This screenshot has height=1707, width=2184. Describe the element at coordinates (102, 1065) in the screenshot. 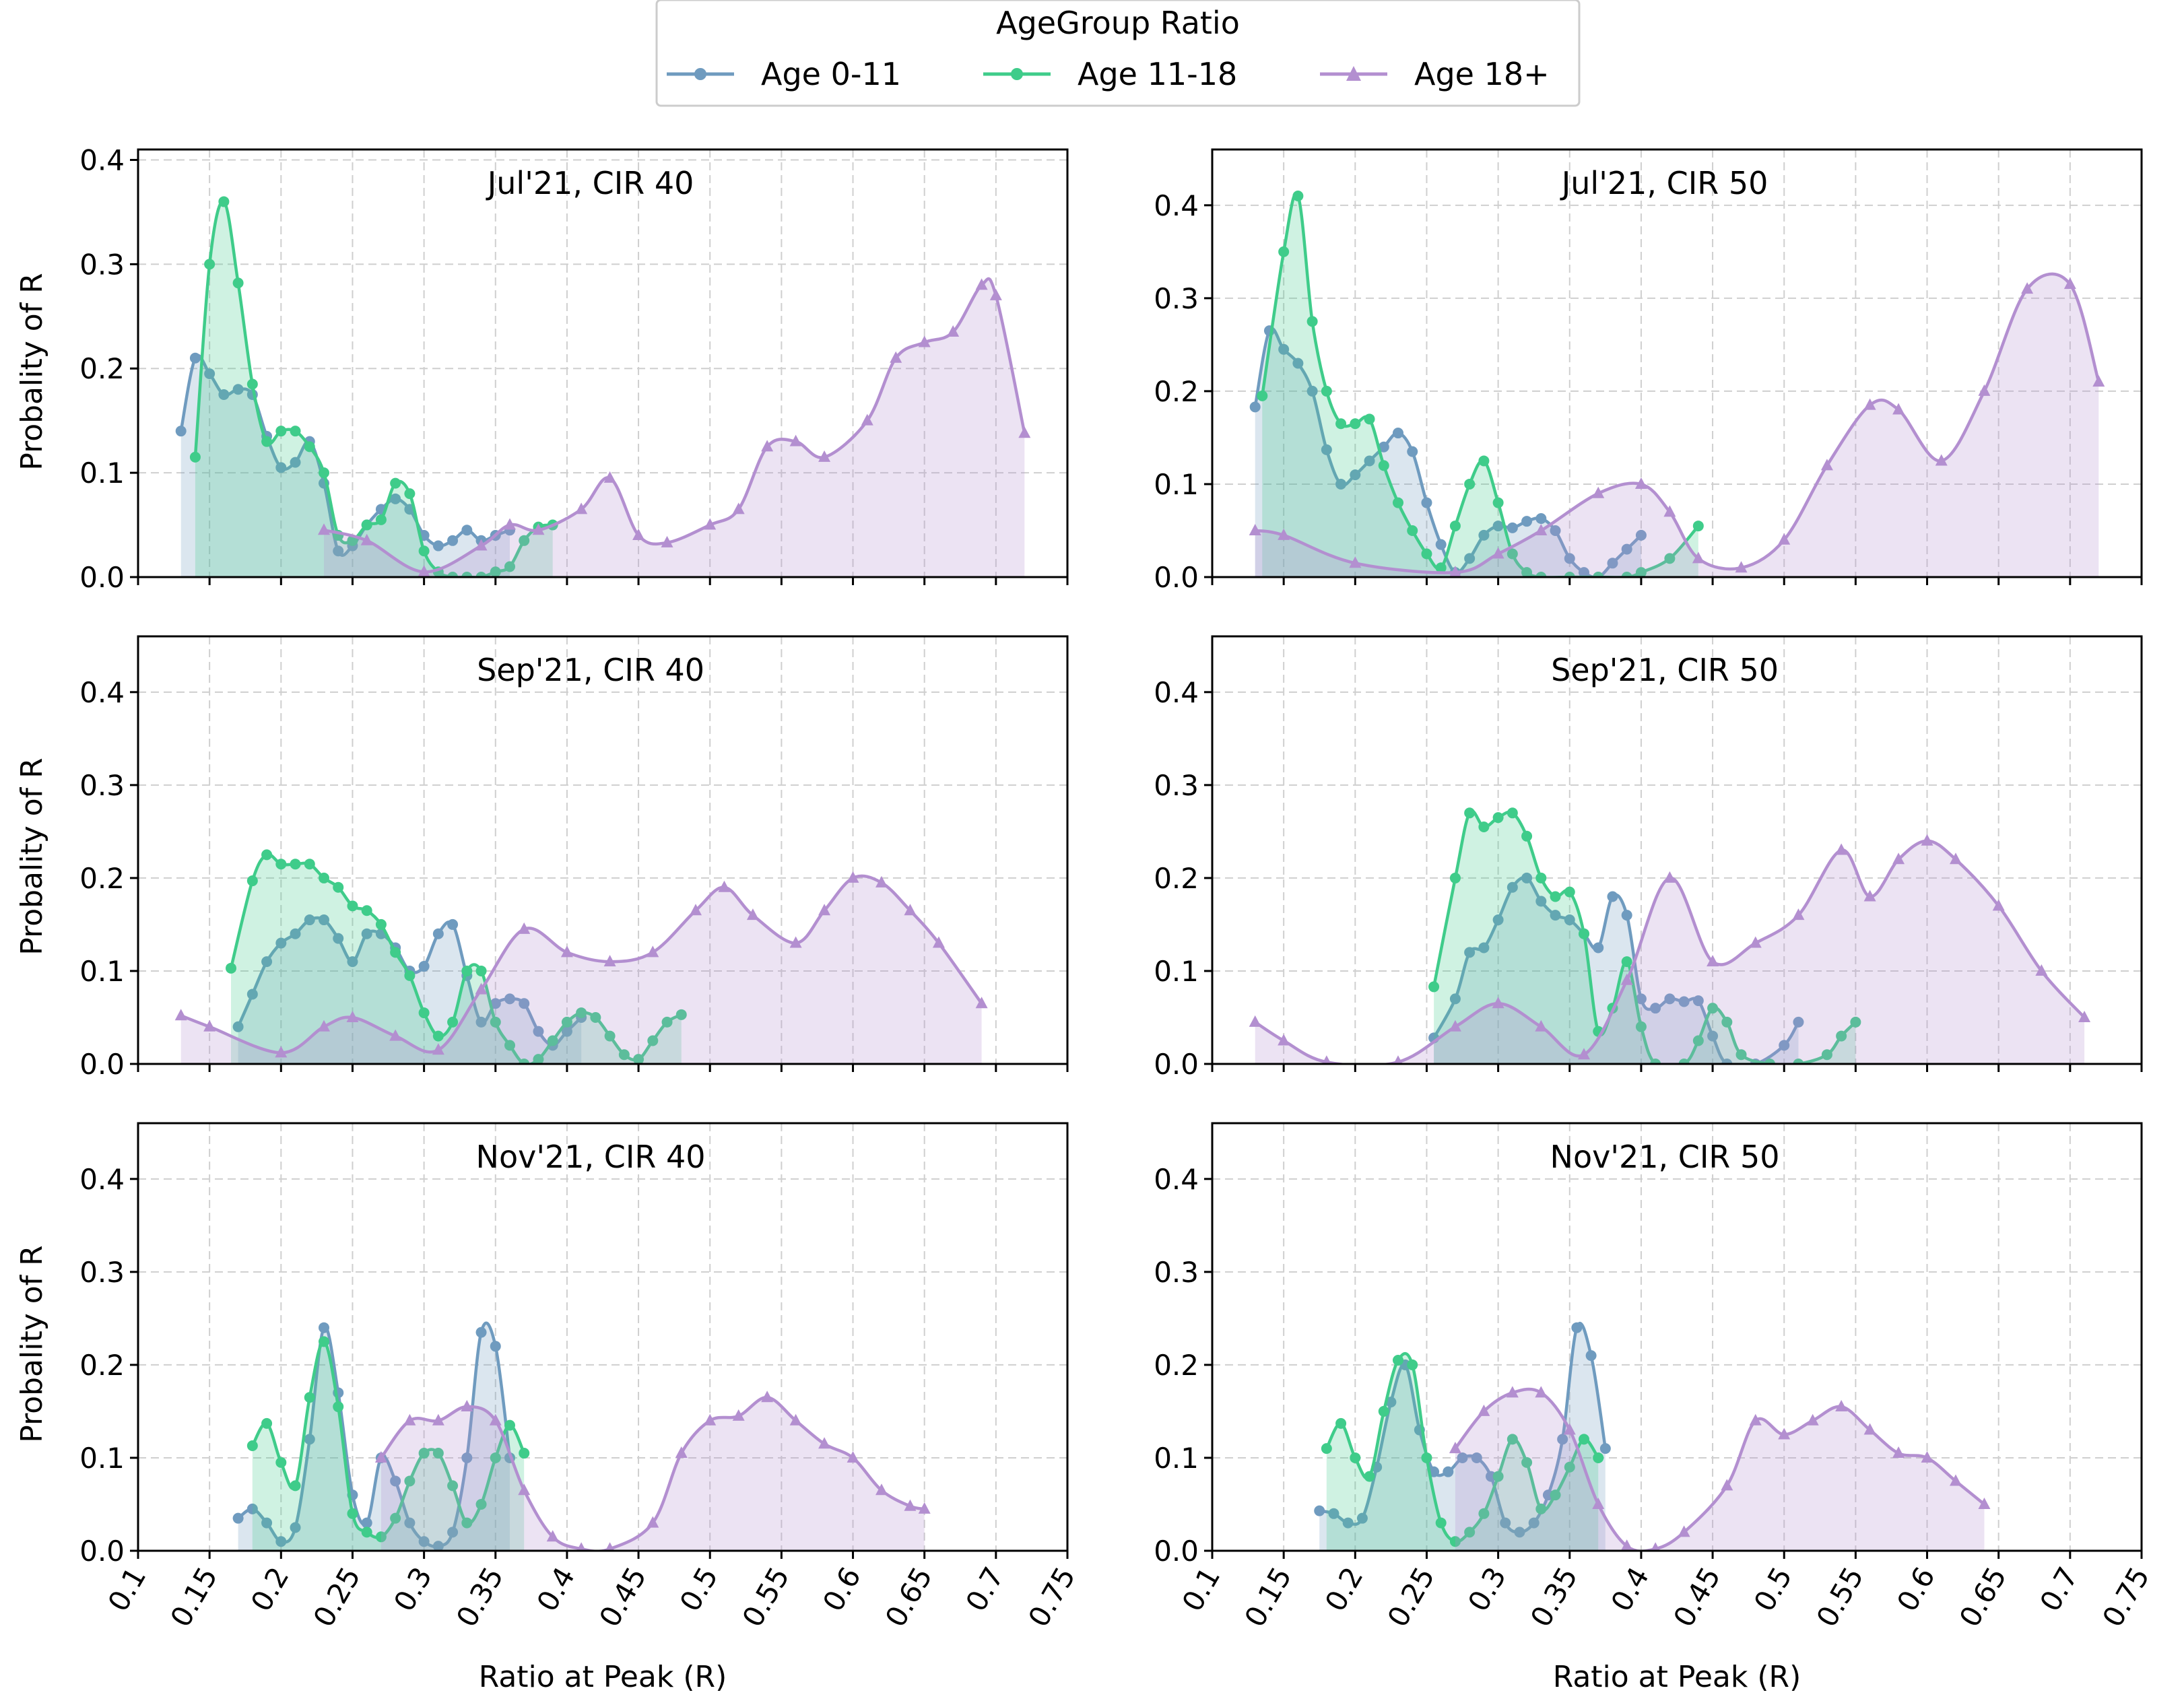

I see `y-tick-label: 0.0` at that location.